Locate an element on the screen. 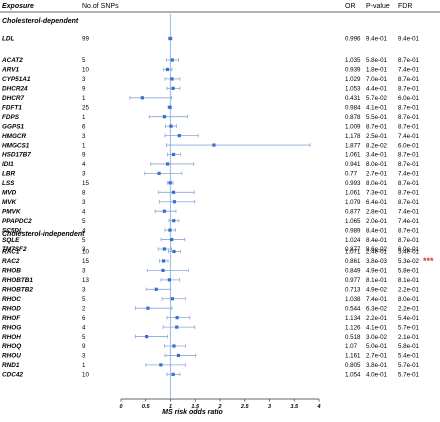  point-hmgcr is located at coordinates (179, 136).